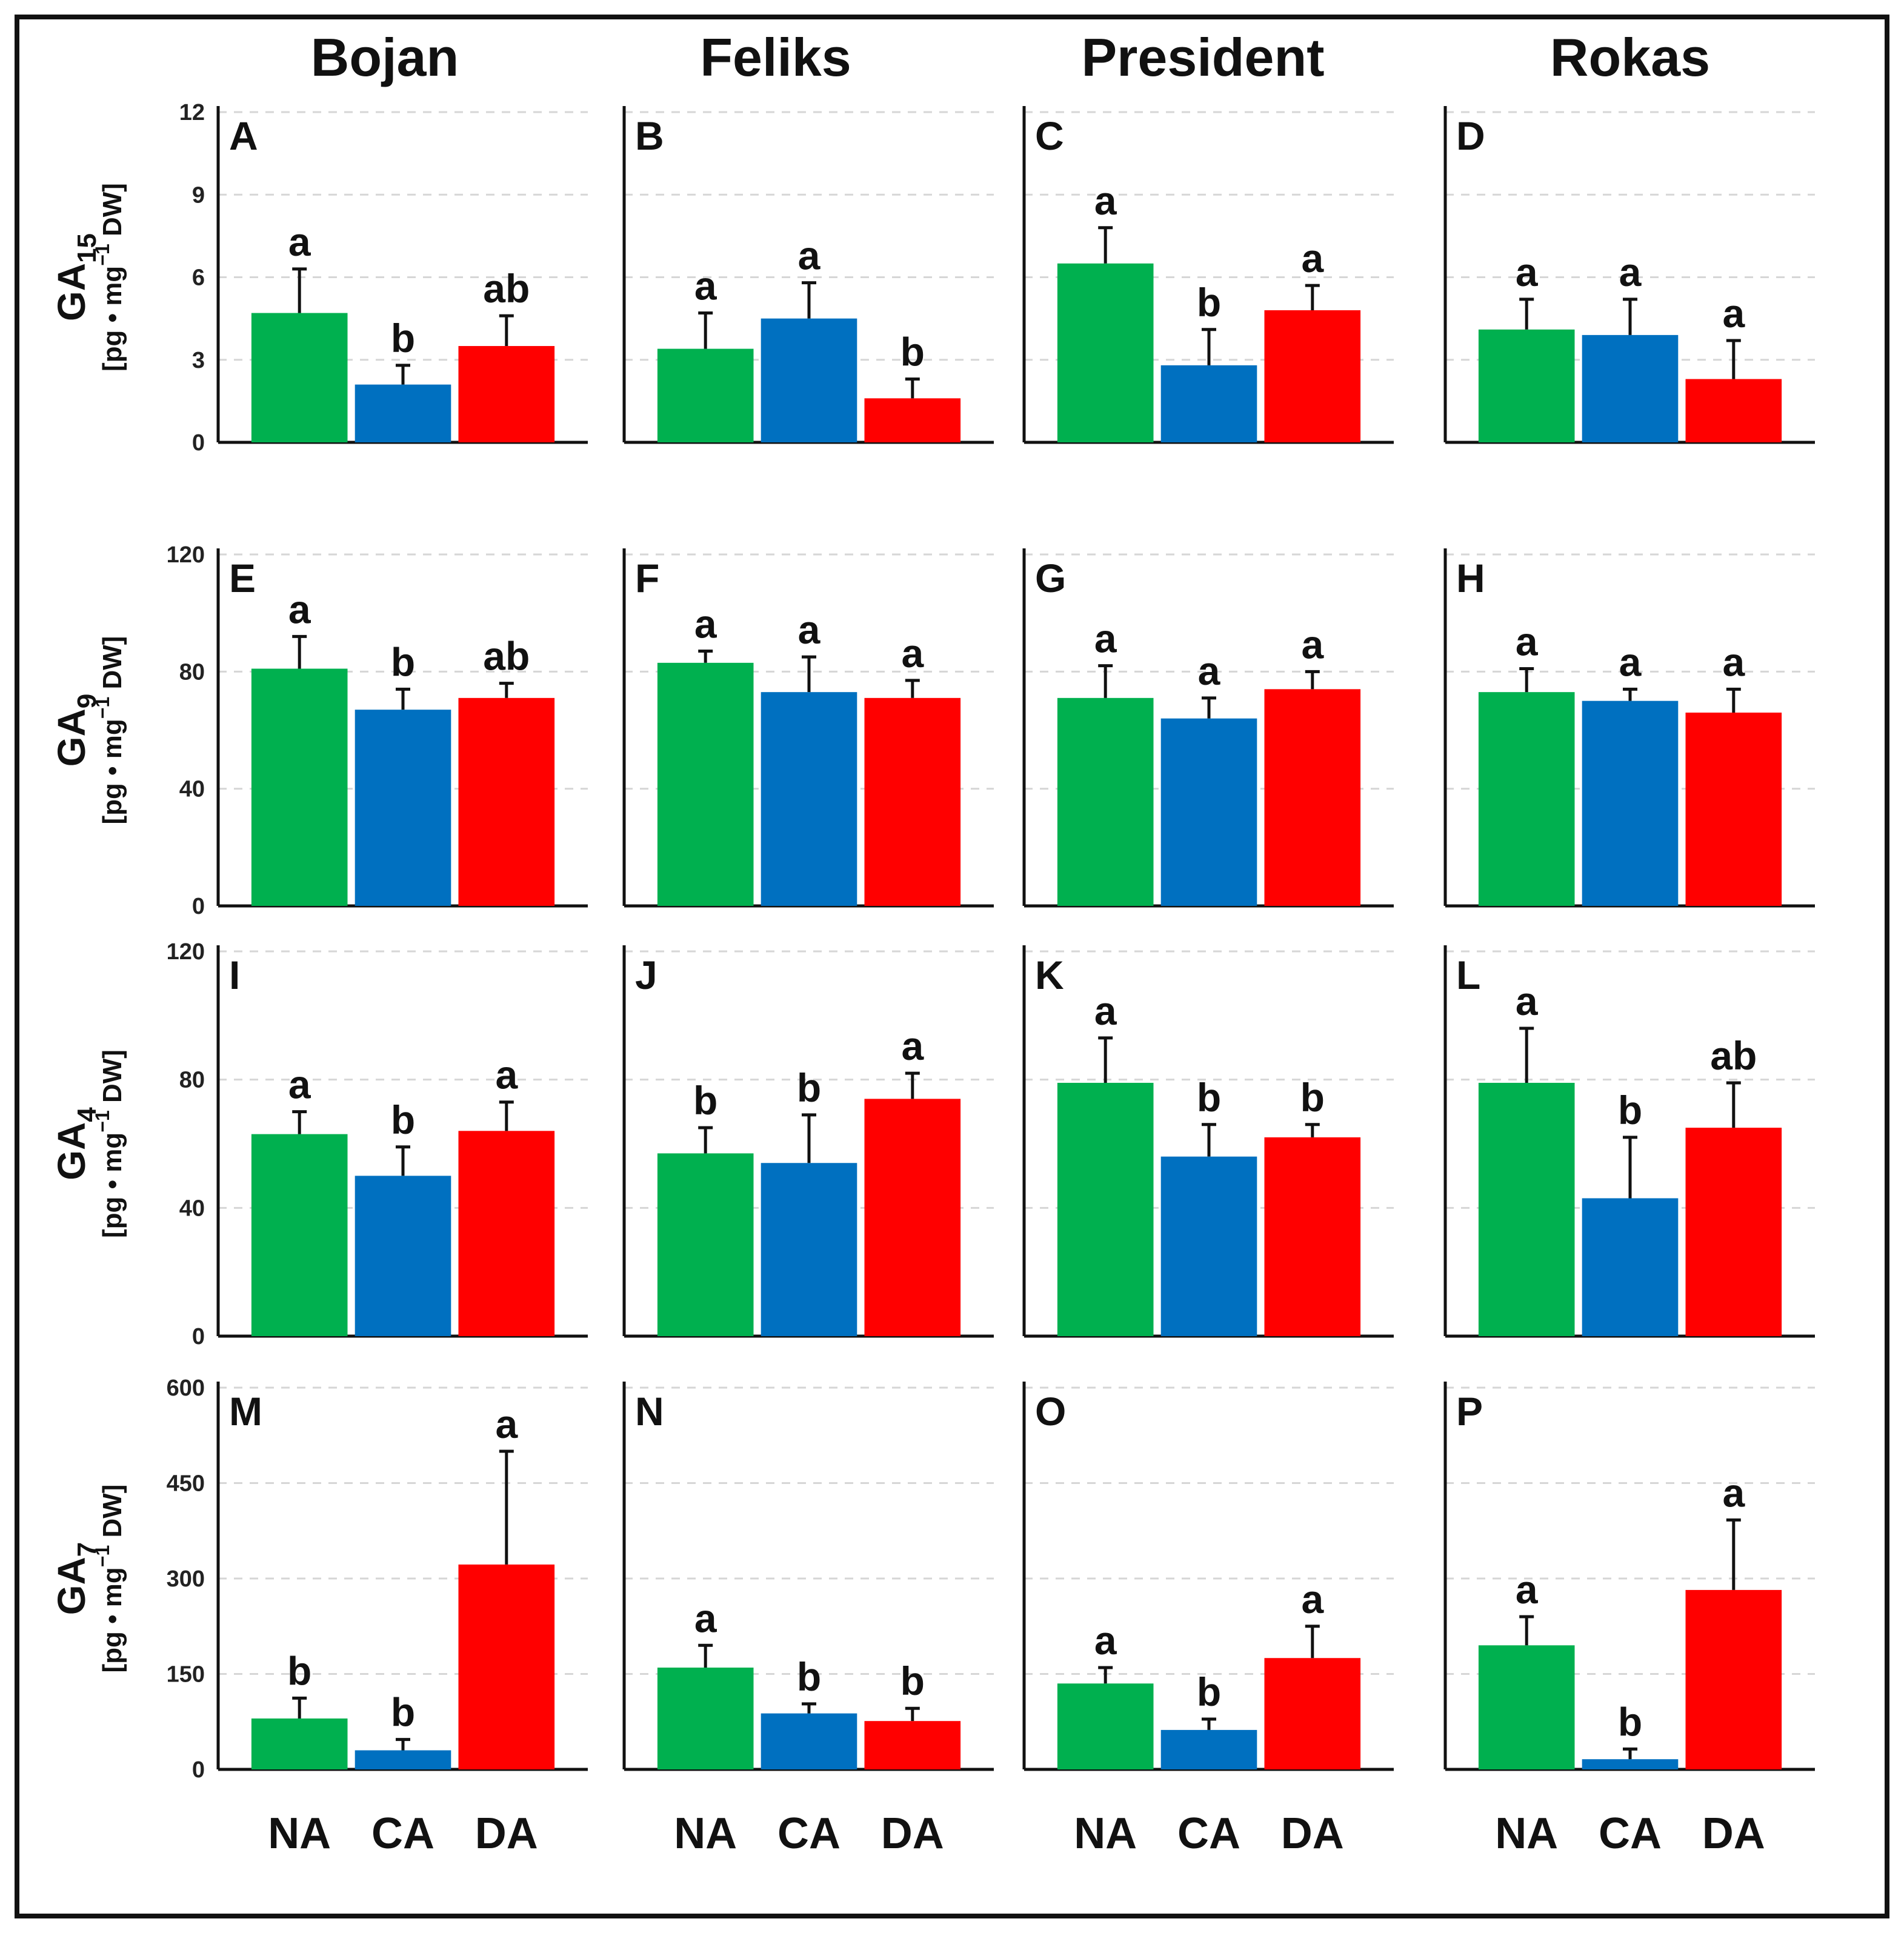  Describe the element at coordinates (299, 378) in the screenshot. I see `bar-A-na` at that location.